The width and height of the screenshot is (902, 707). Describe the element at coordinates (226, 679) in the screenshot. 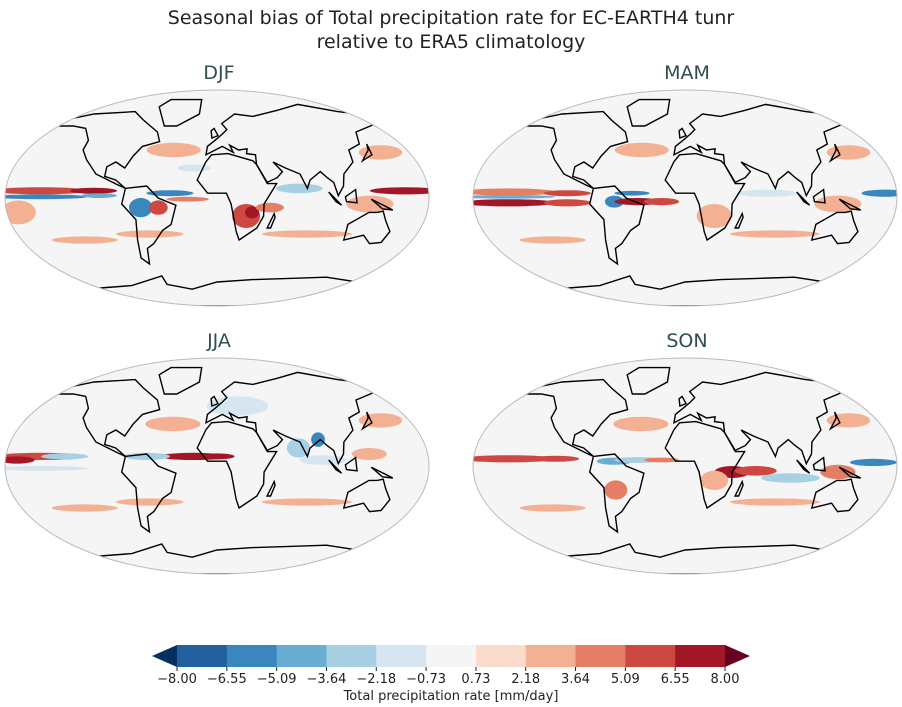

I see `colorbar-tick-label: −6.55` at that location.